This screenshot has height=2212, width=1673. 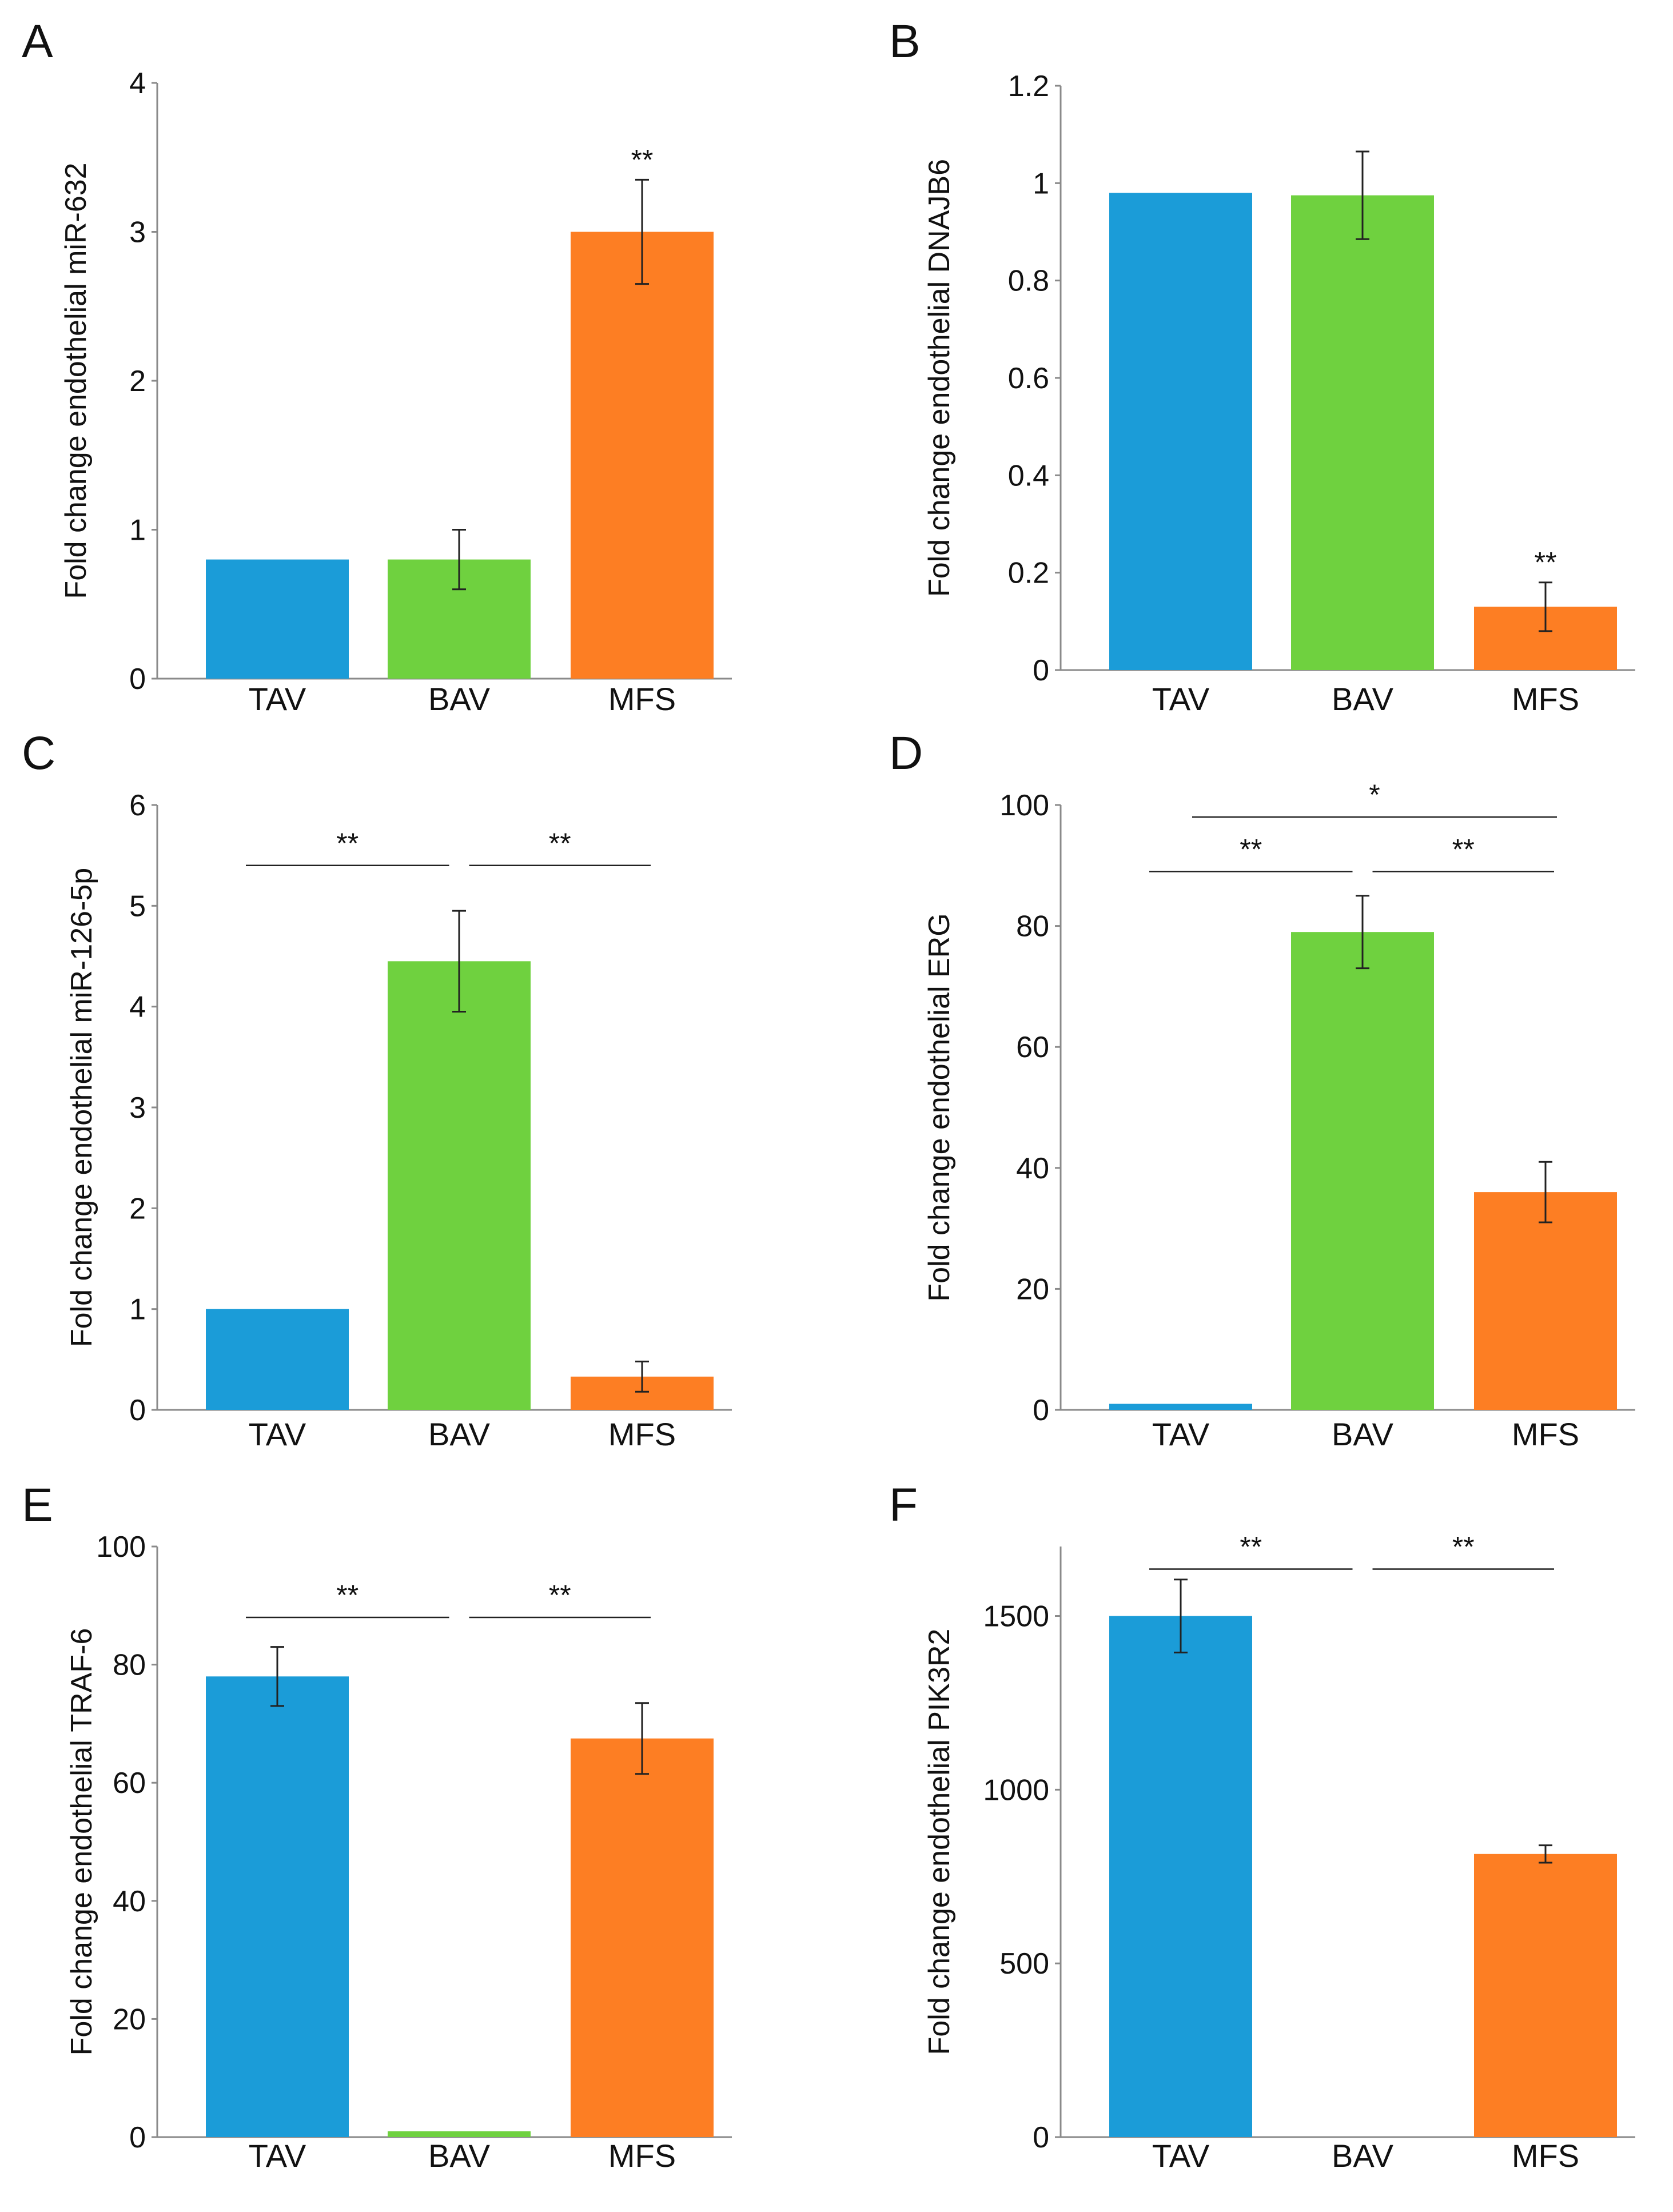 What do you see at coordinates (642, 699) in the screenshot?
I see `x-tick-label-a-mfs: MFS` at bounding box center [642, 699].